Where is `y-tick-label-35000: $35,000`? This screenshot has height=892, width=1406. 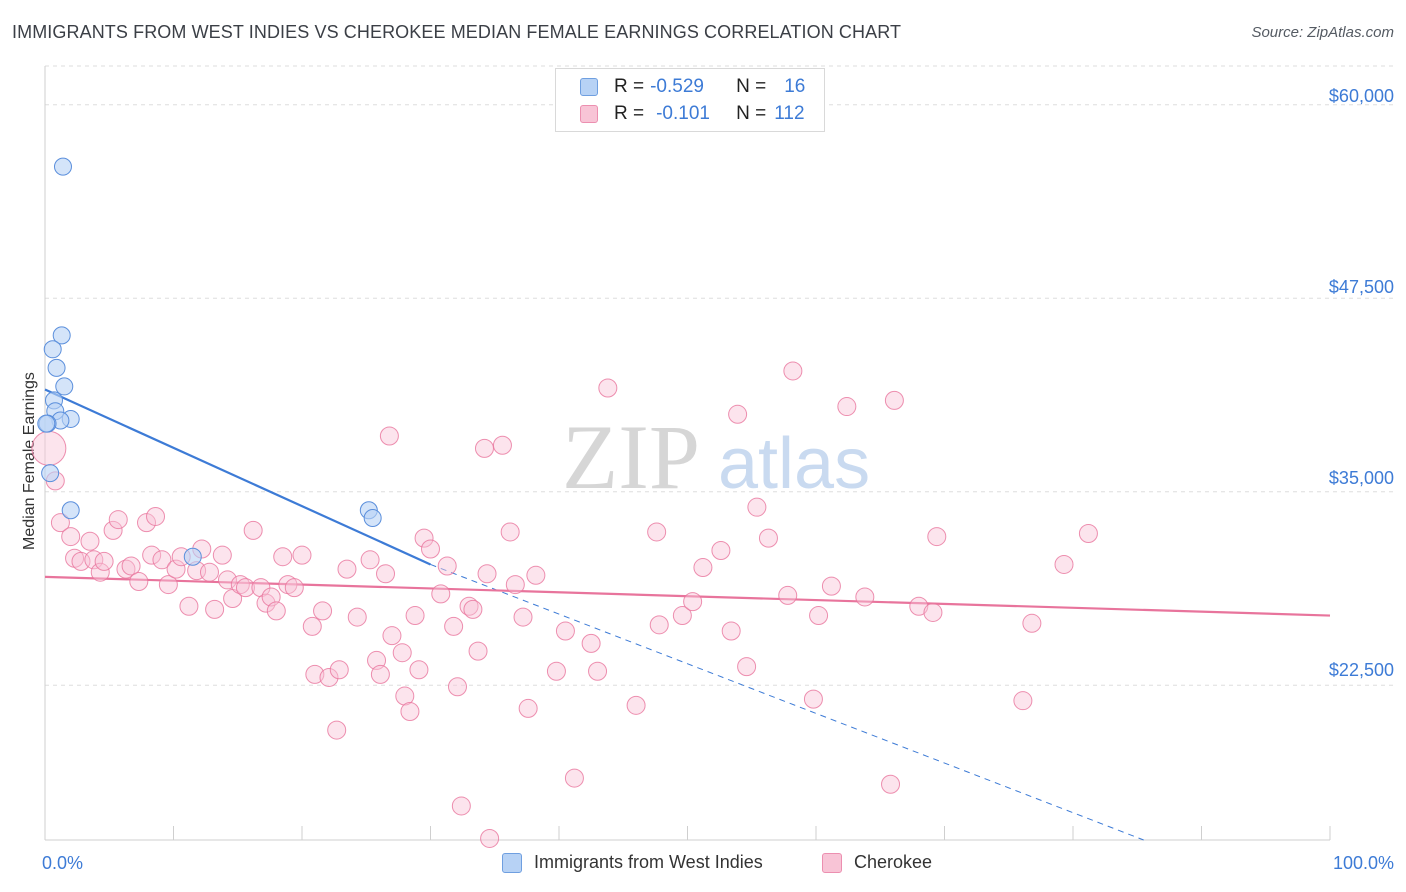 y-tick-label-35000: $35,000 is located at coordinates (1361, 478).